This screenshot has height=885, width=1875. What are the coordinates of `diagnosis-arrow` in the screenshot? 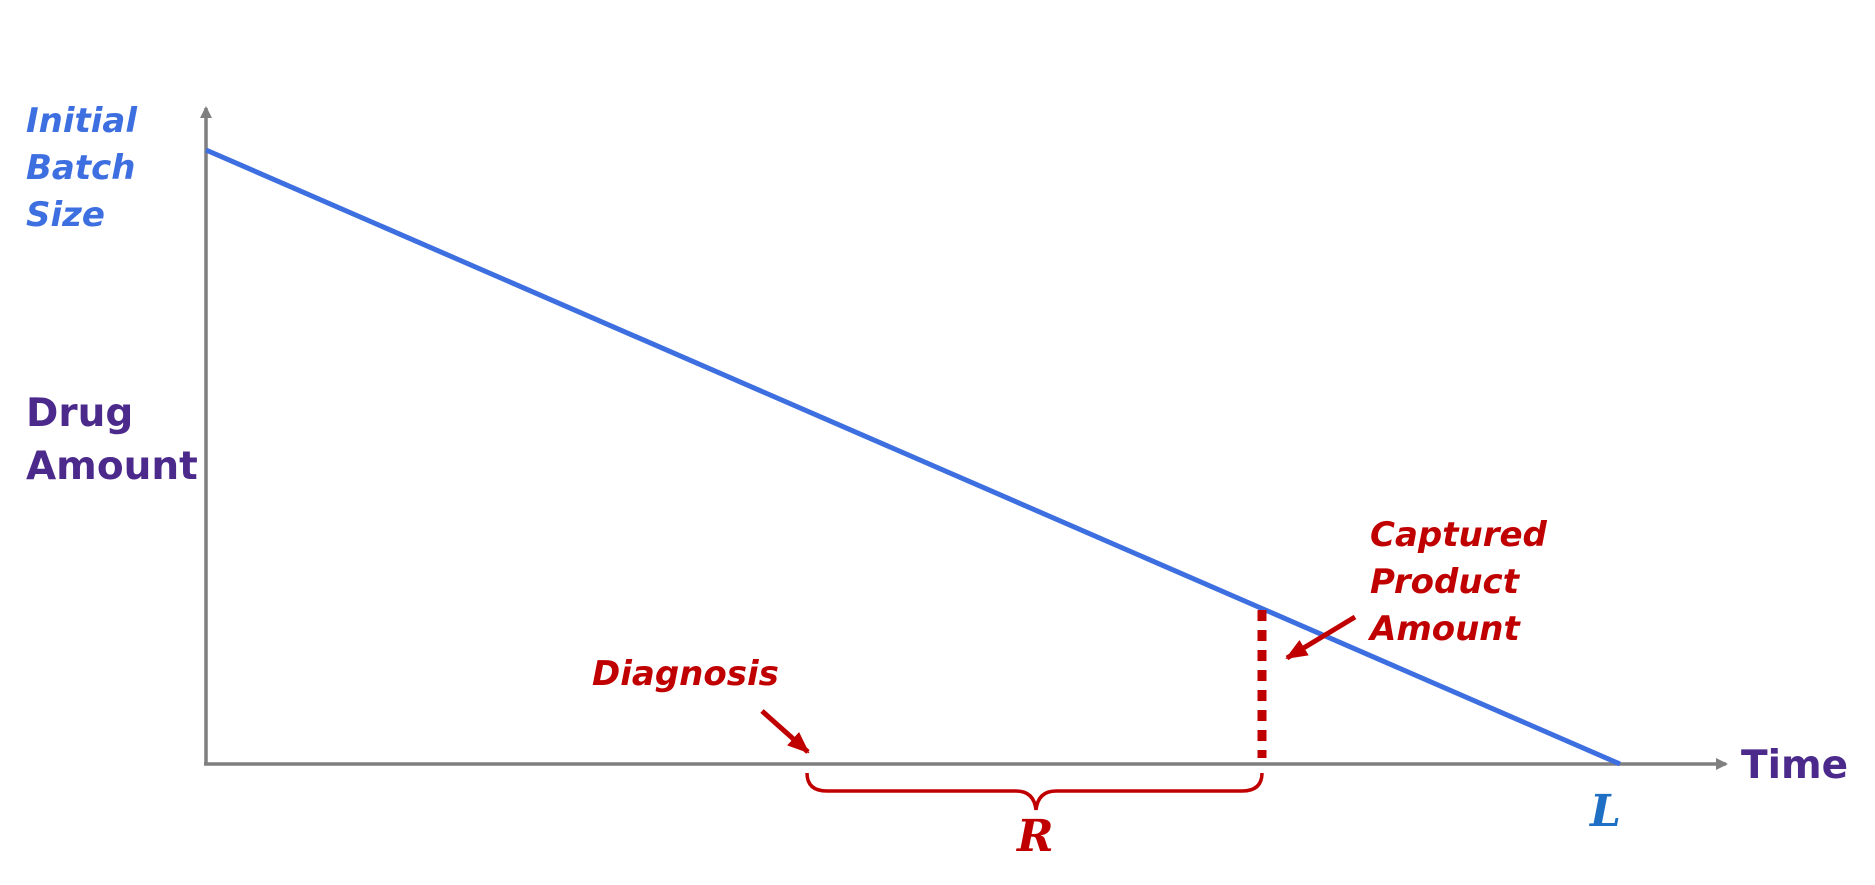 It's located at (785, 731).